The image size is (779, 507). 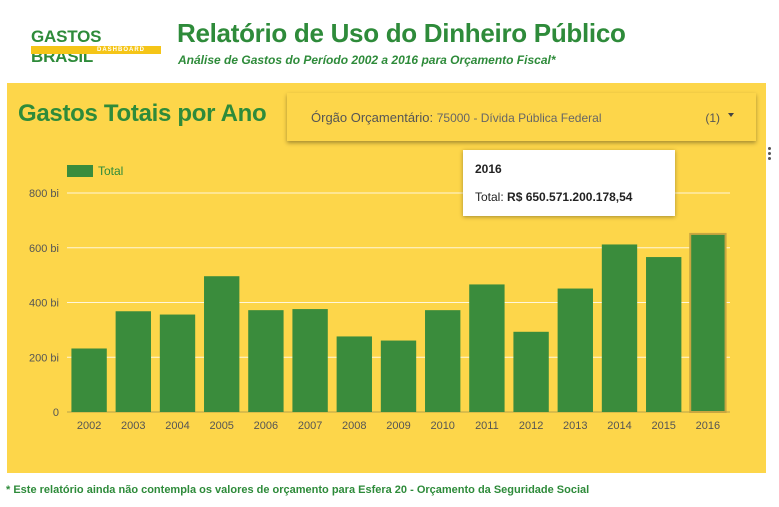 What do you see at coordinates (44, 249) in the screenshot?
I see `y-tick-label: 600 bi` at bounding box center [44, 249].